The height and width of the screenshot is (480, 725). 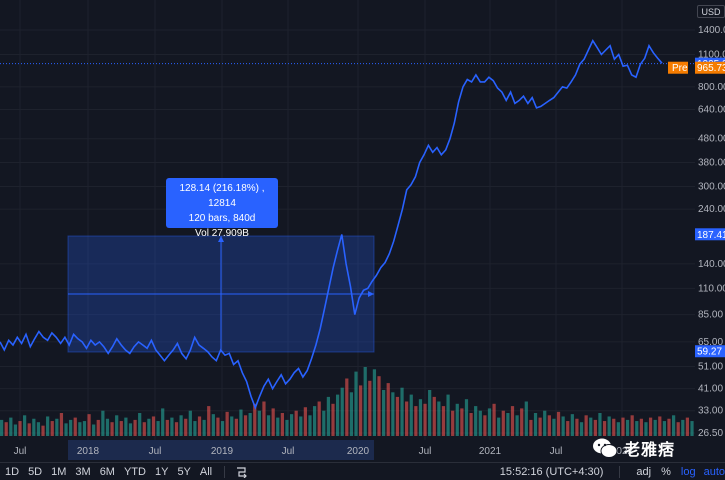 I want to click on toolbar-divider-right, so click(x=620, y=471).